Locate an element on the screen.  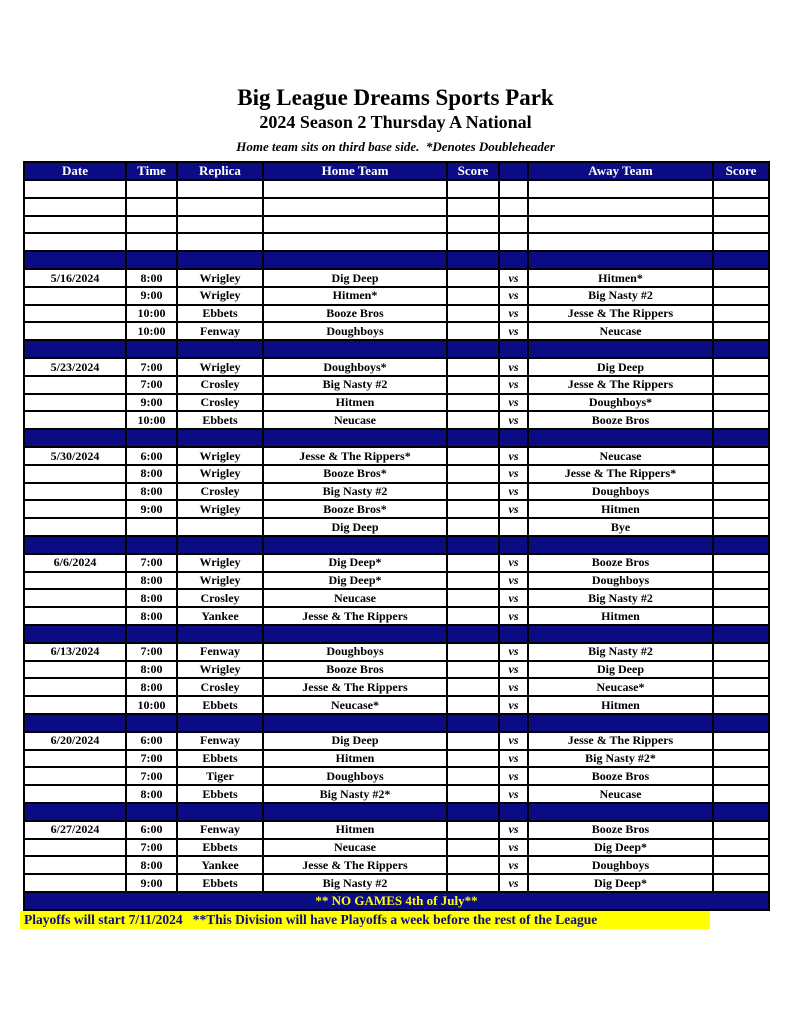
game-row: 8:00 Crosley Neucase vs Big Nasty #2 is located at coordinates (396, 598).